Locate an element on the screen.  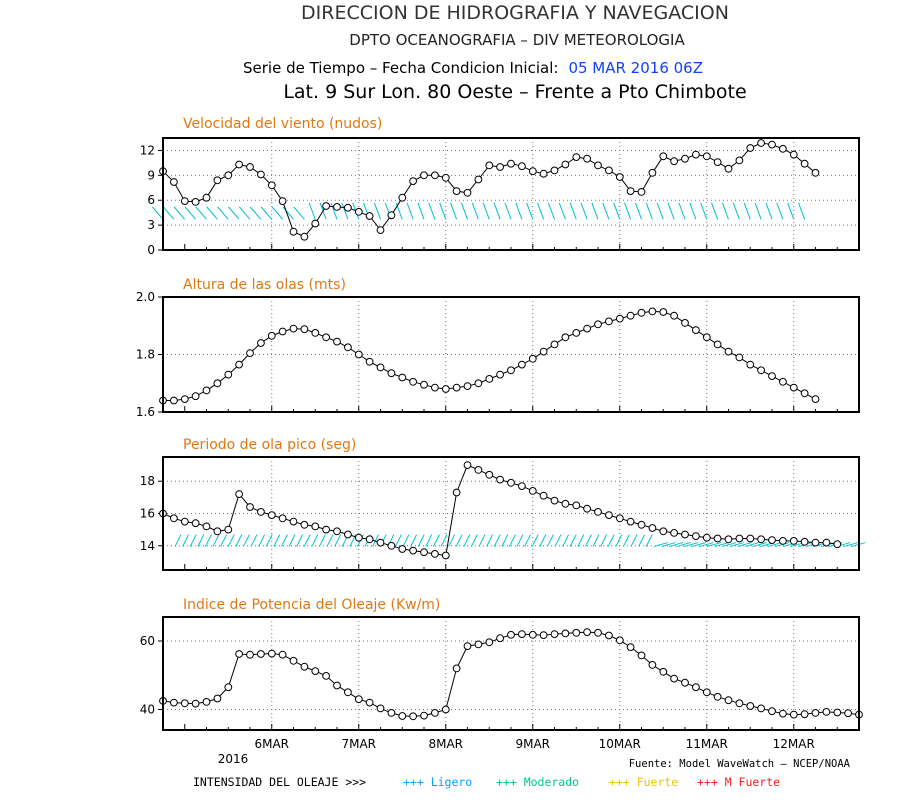
x-tick-label: 7MAR is located at coordinates (358, 744).